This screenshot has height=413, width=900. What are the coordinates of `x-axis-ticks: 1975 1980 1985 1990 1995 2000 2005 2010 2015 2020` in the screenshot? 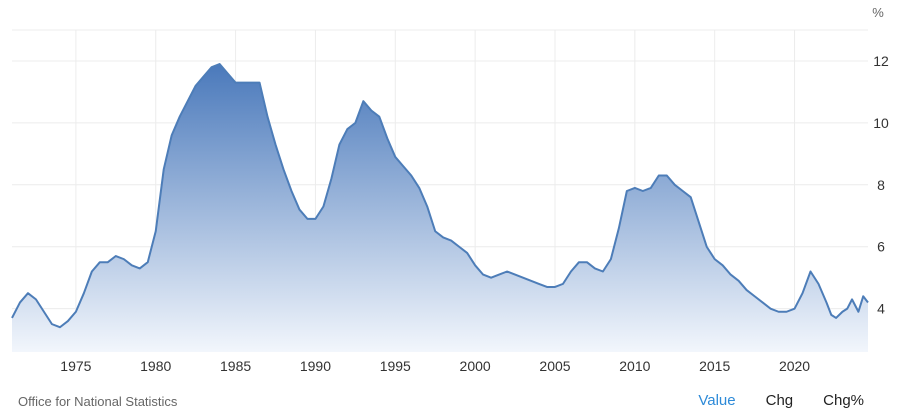 It's located at (435, 366).